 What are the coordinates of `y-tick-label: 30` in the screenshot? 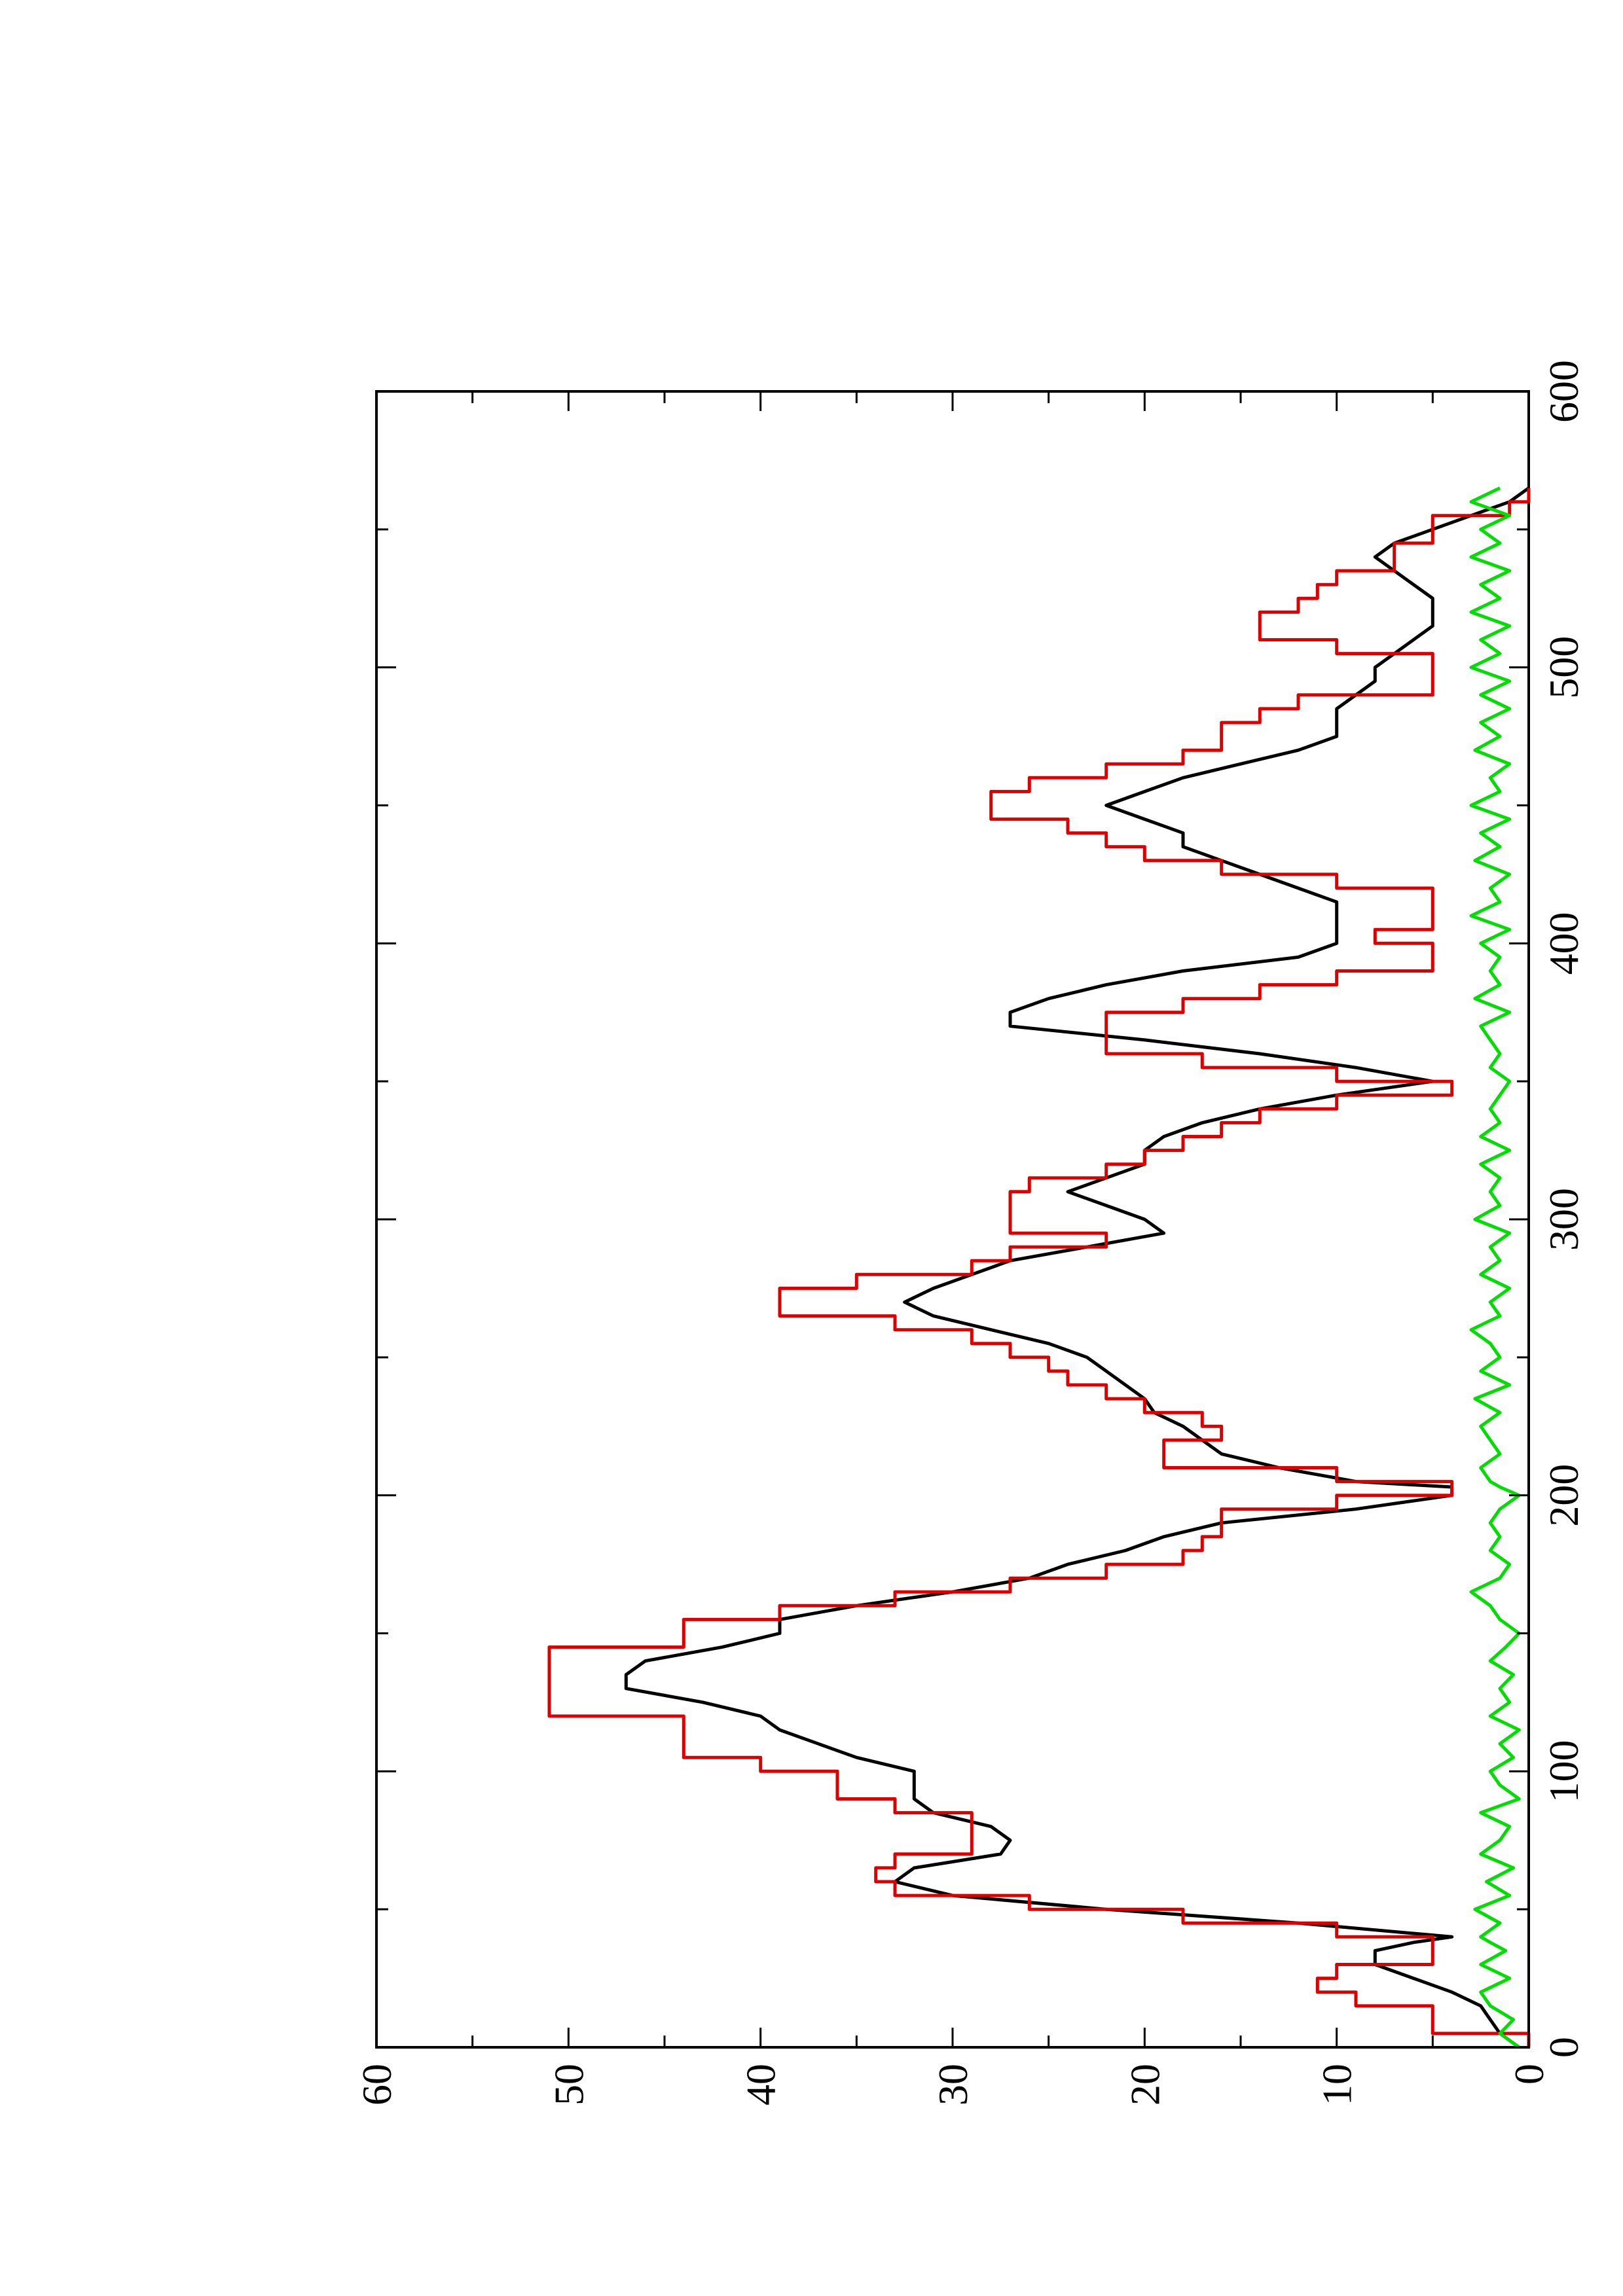 It's located at (953, 2085).